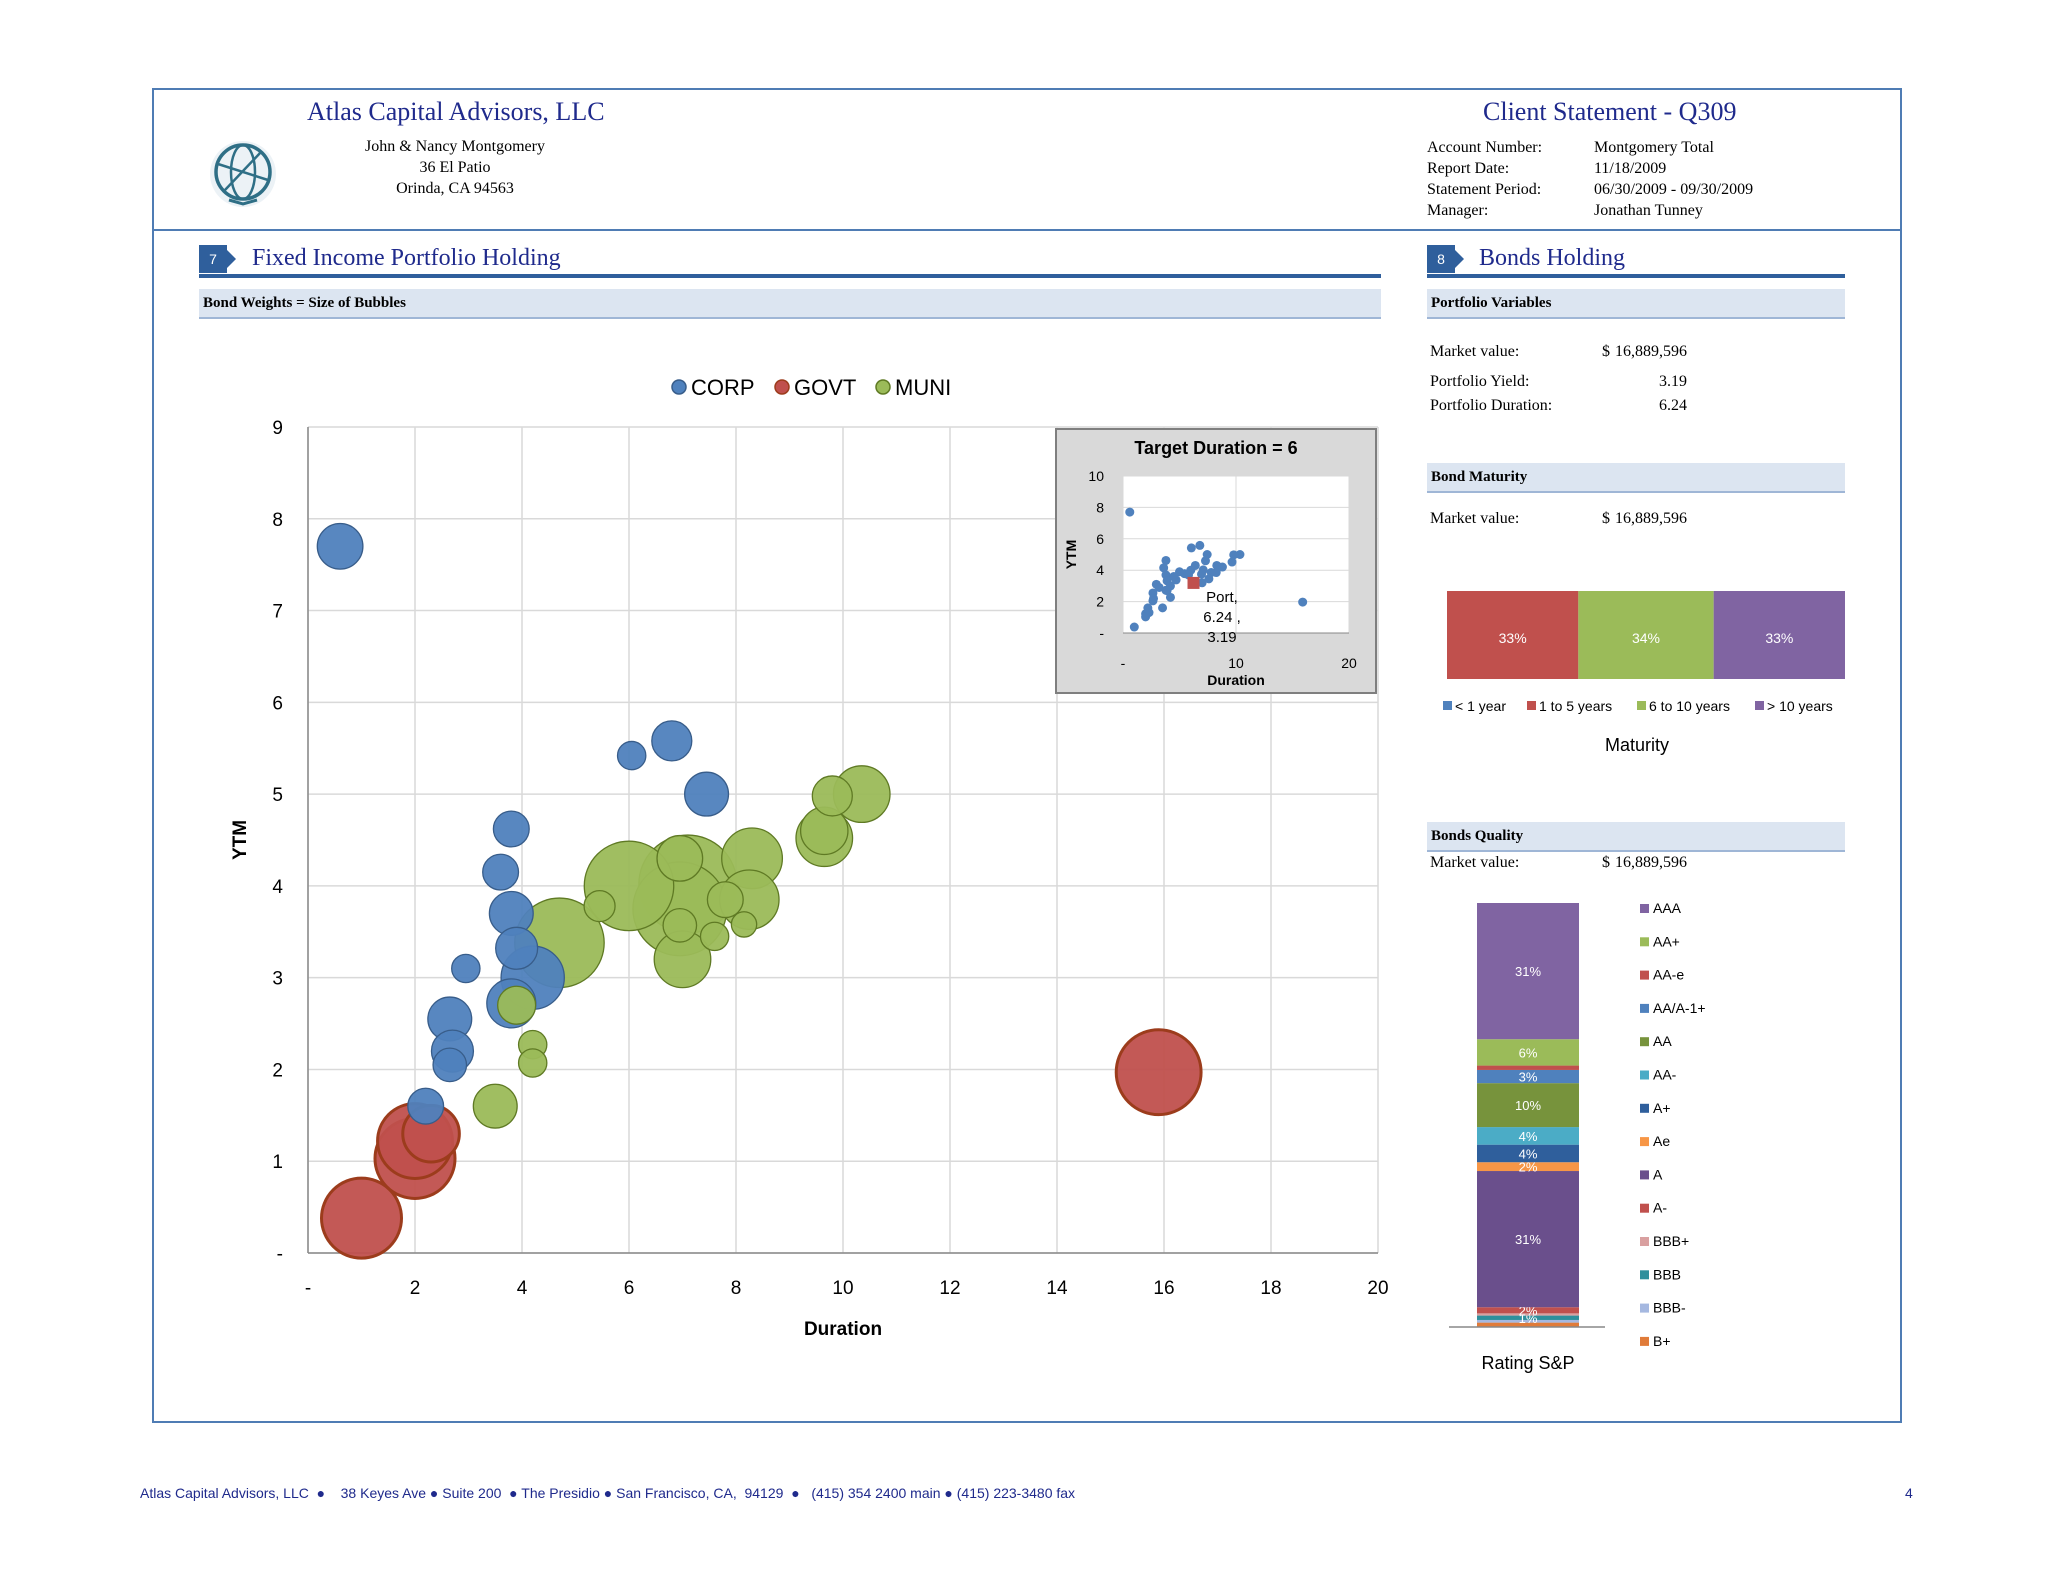  I want to click on inset-chart-title: Target Duration = 6, so click(1215, 448).